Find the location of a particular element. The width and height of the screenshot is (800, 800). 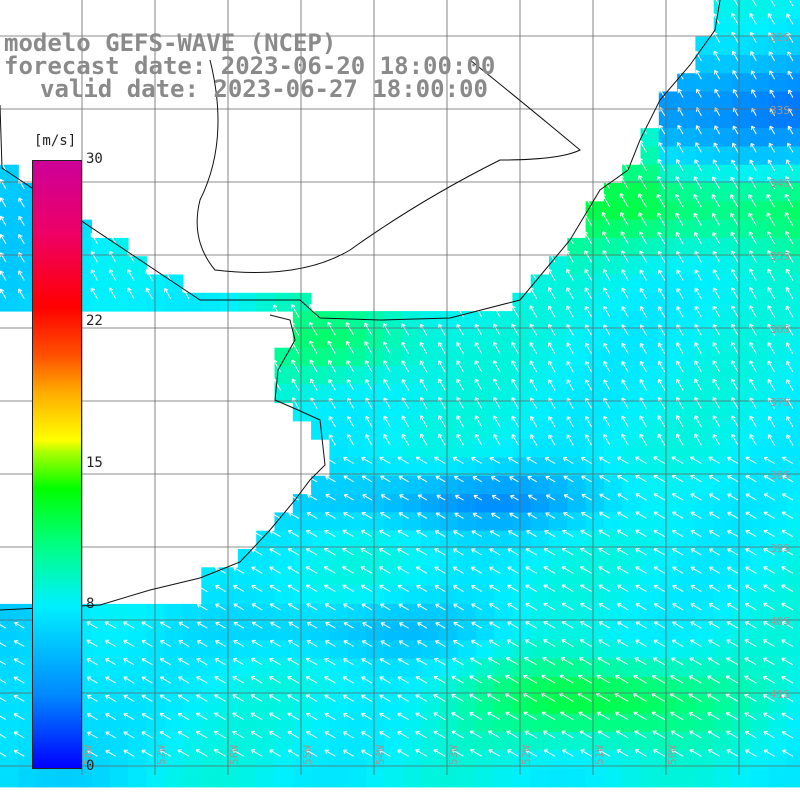

lat-label: 32S is located at coordinates (780, 37).